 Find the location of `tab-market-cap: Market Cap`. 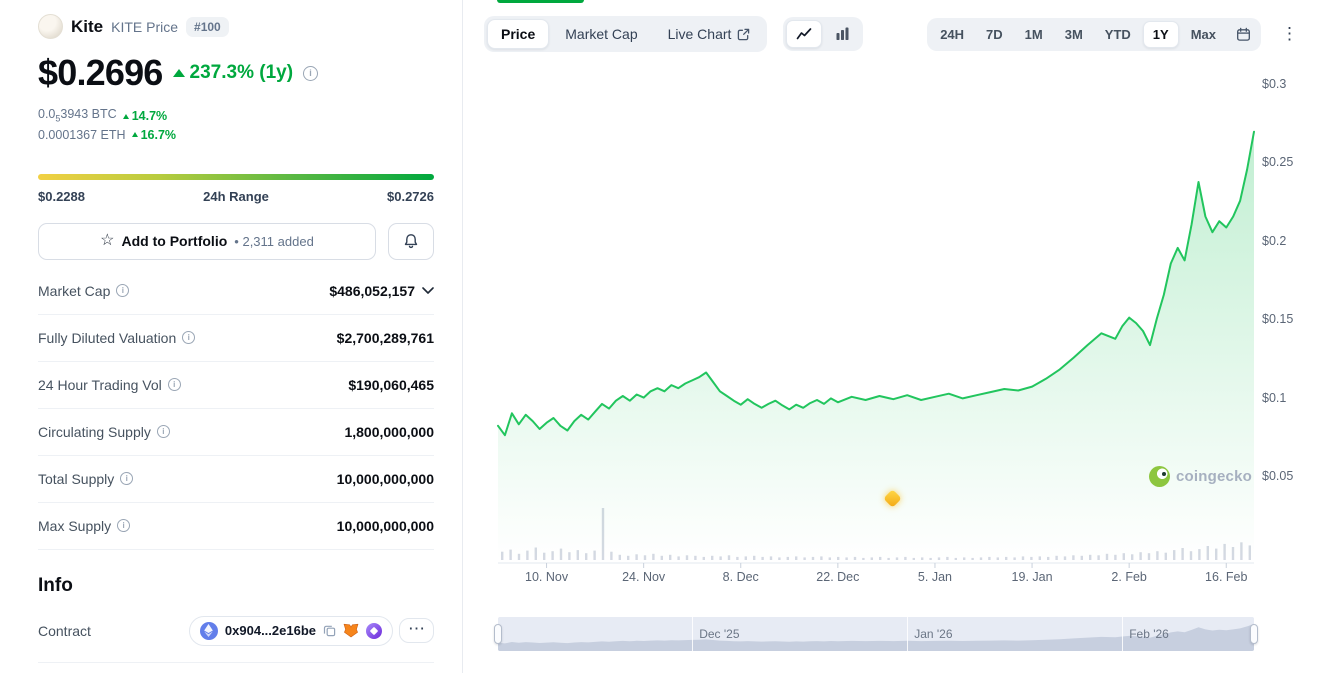

tab-market-cap: Market Cap is located at coordinates (601, 34).